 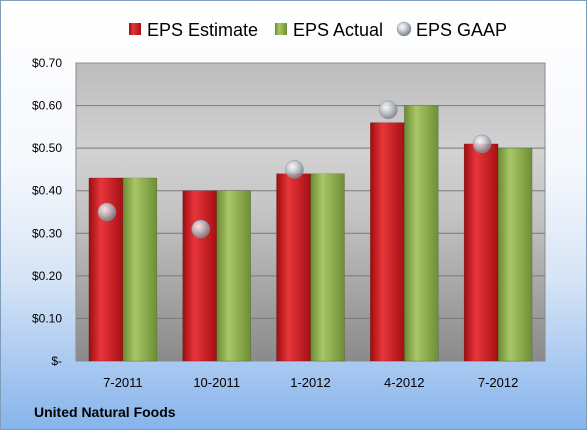 I want to click on y-tick-label: $0.20, so click(x=47, y=276).